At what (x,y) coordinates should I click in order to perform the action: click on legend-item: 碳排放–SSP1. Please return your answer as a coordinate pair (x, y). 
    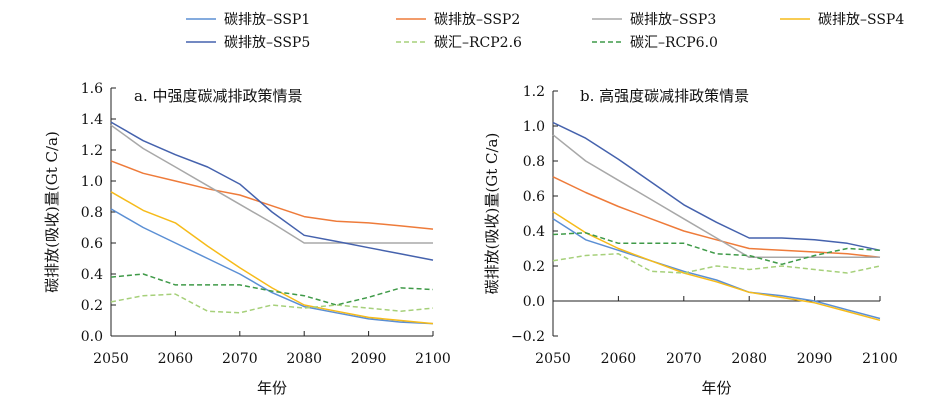
    Looking at the image, I should click on (248, 20).